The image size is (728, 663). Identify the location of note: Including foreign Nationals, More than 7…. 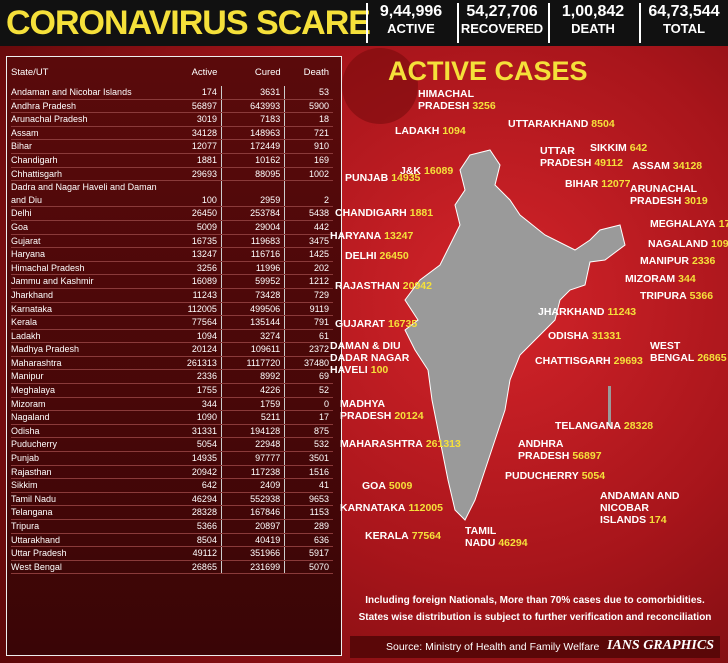
(535, 600).